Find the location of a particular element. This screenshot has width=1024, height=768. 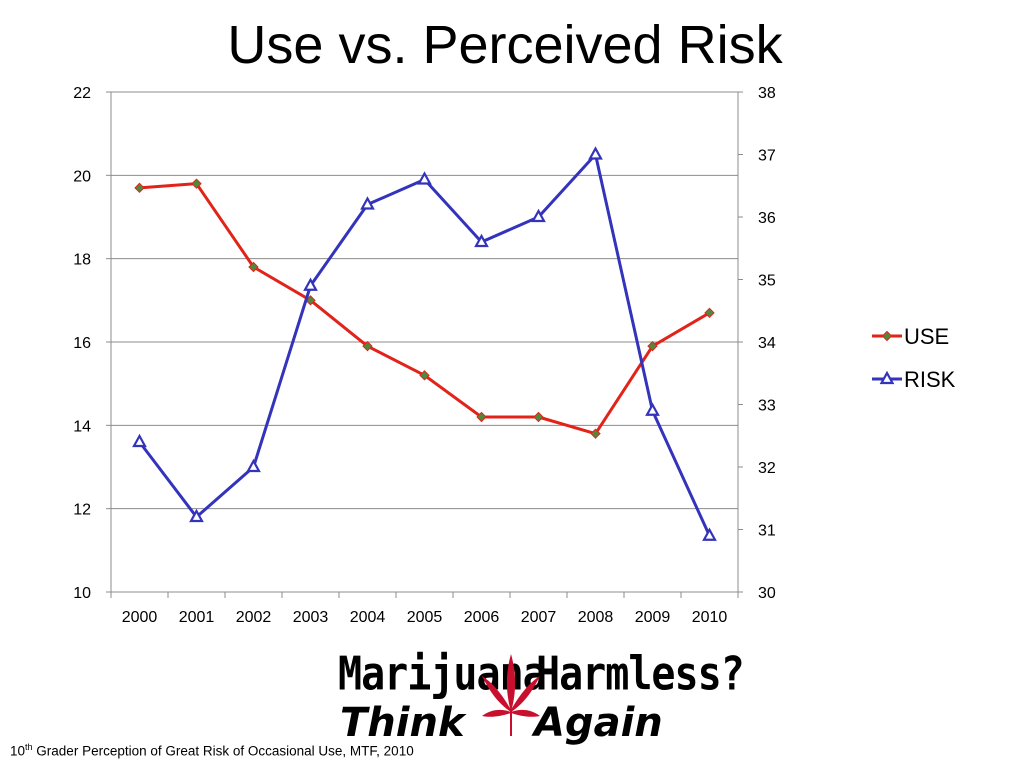

y-right-tick-label: 30 is located at coordinates (767, 593).